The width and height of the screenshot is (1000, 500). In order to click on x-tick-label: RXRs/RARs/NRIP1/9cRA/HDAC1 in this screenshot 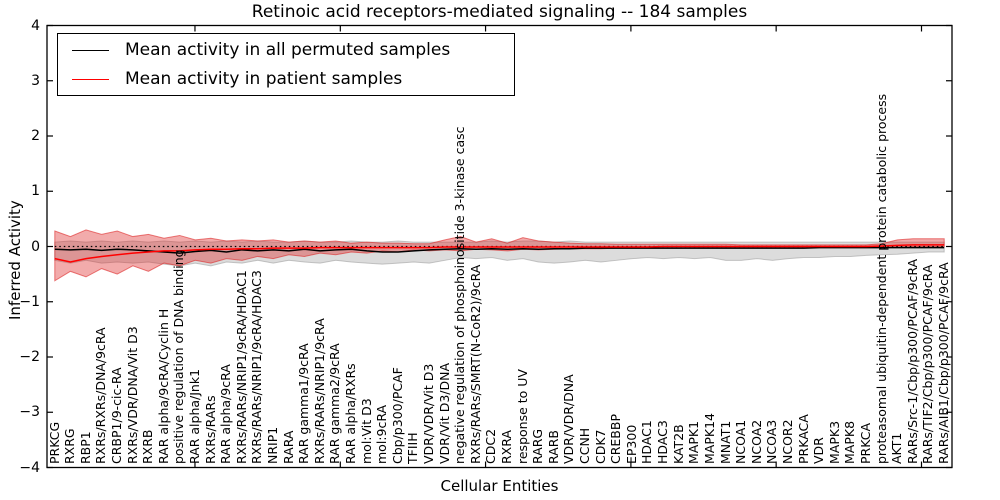, I will do `click(241, 367)`.